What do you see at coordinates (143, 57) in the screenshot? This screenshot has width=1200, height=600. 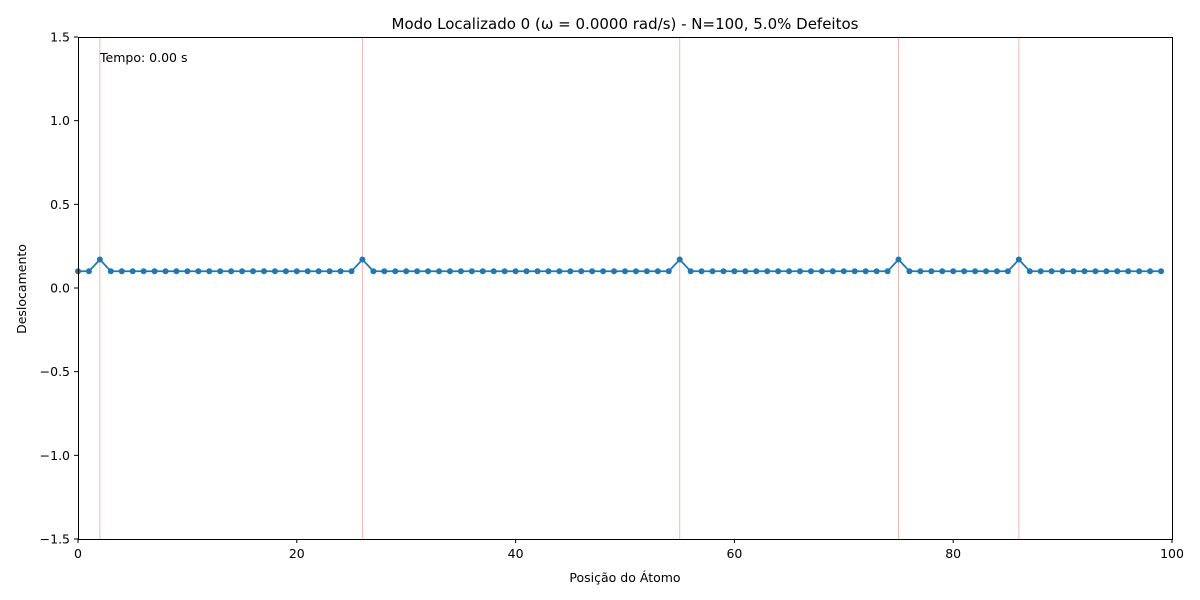 I see `time-annotation: Tempo: 0.00 s` at bounding box center [143, 57].